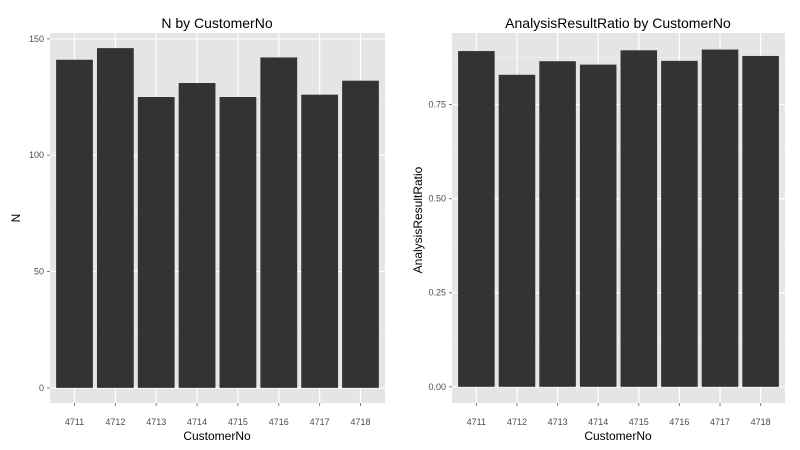  What do you see at coordinates (437, 105) in the screenshot?
I see `y-tick-label: 0.75` at bounding box center [437, 105].